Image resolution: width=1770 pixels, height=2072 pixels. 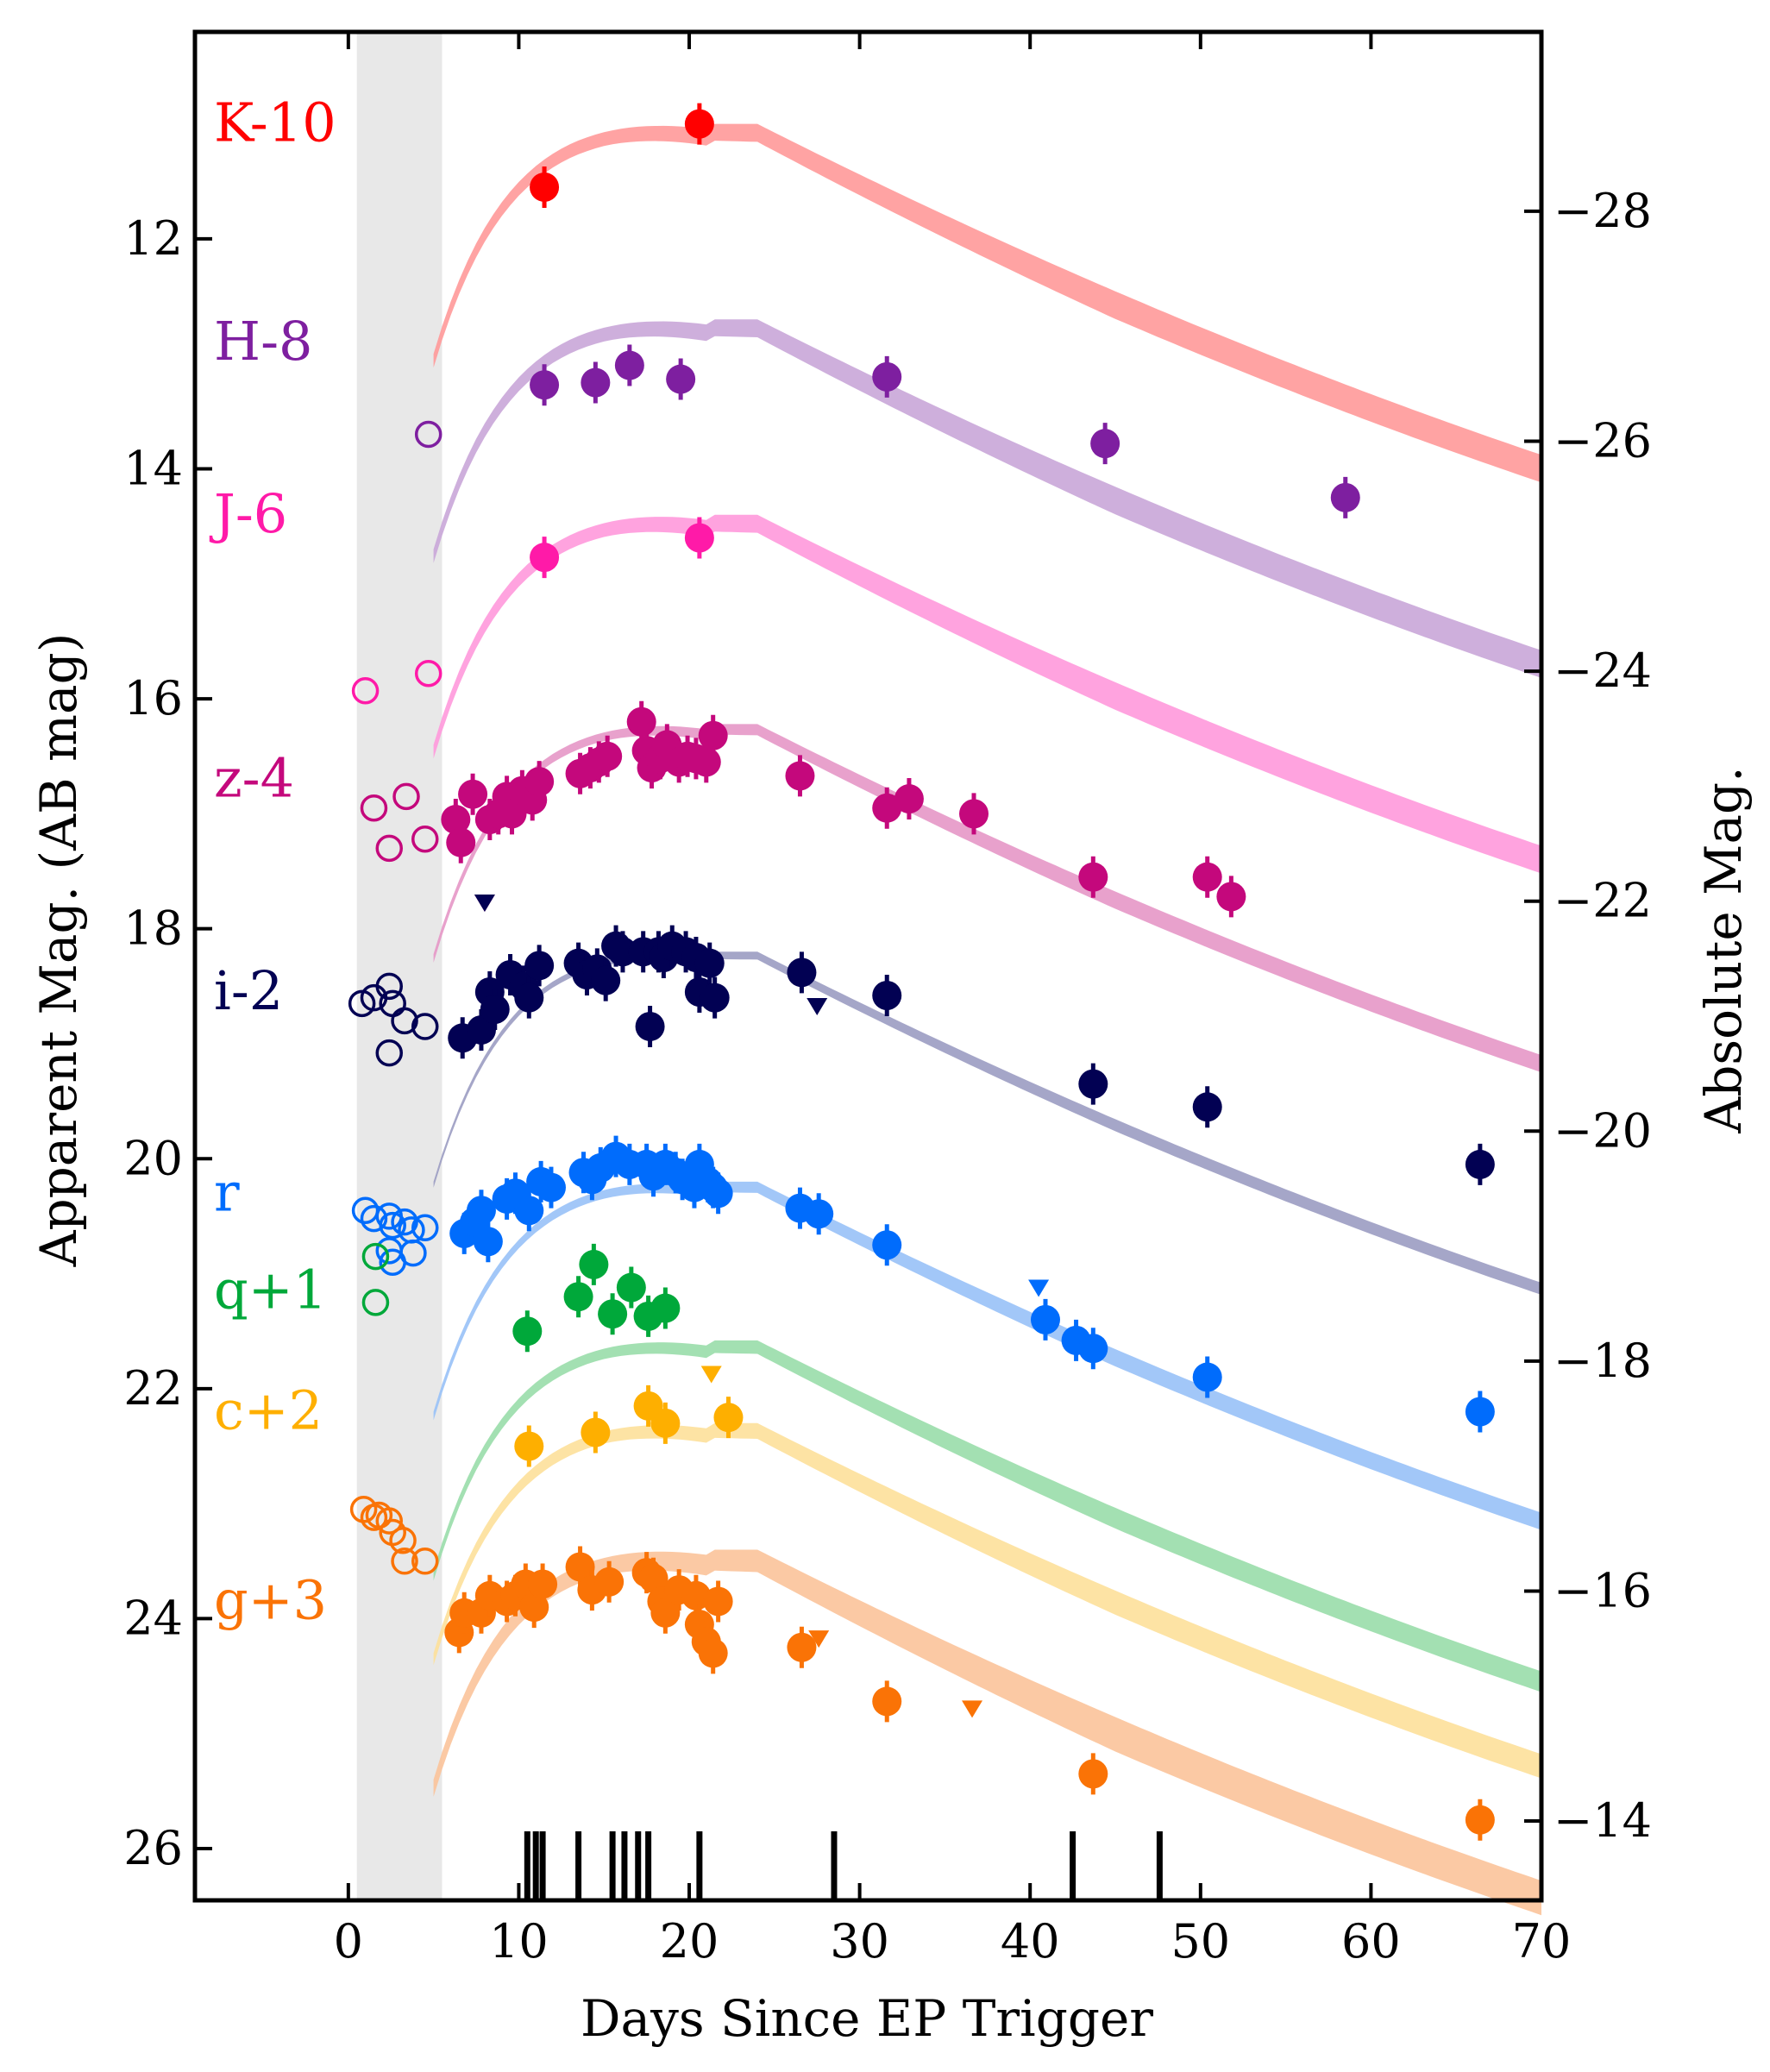 What do you see at coordinates (1200, 1941) in the screenshot?
I see `x-tick-label: 50` at bounding box center [1200, 1941].